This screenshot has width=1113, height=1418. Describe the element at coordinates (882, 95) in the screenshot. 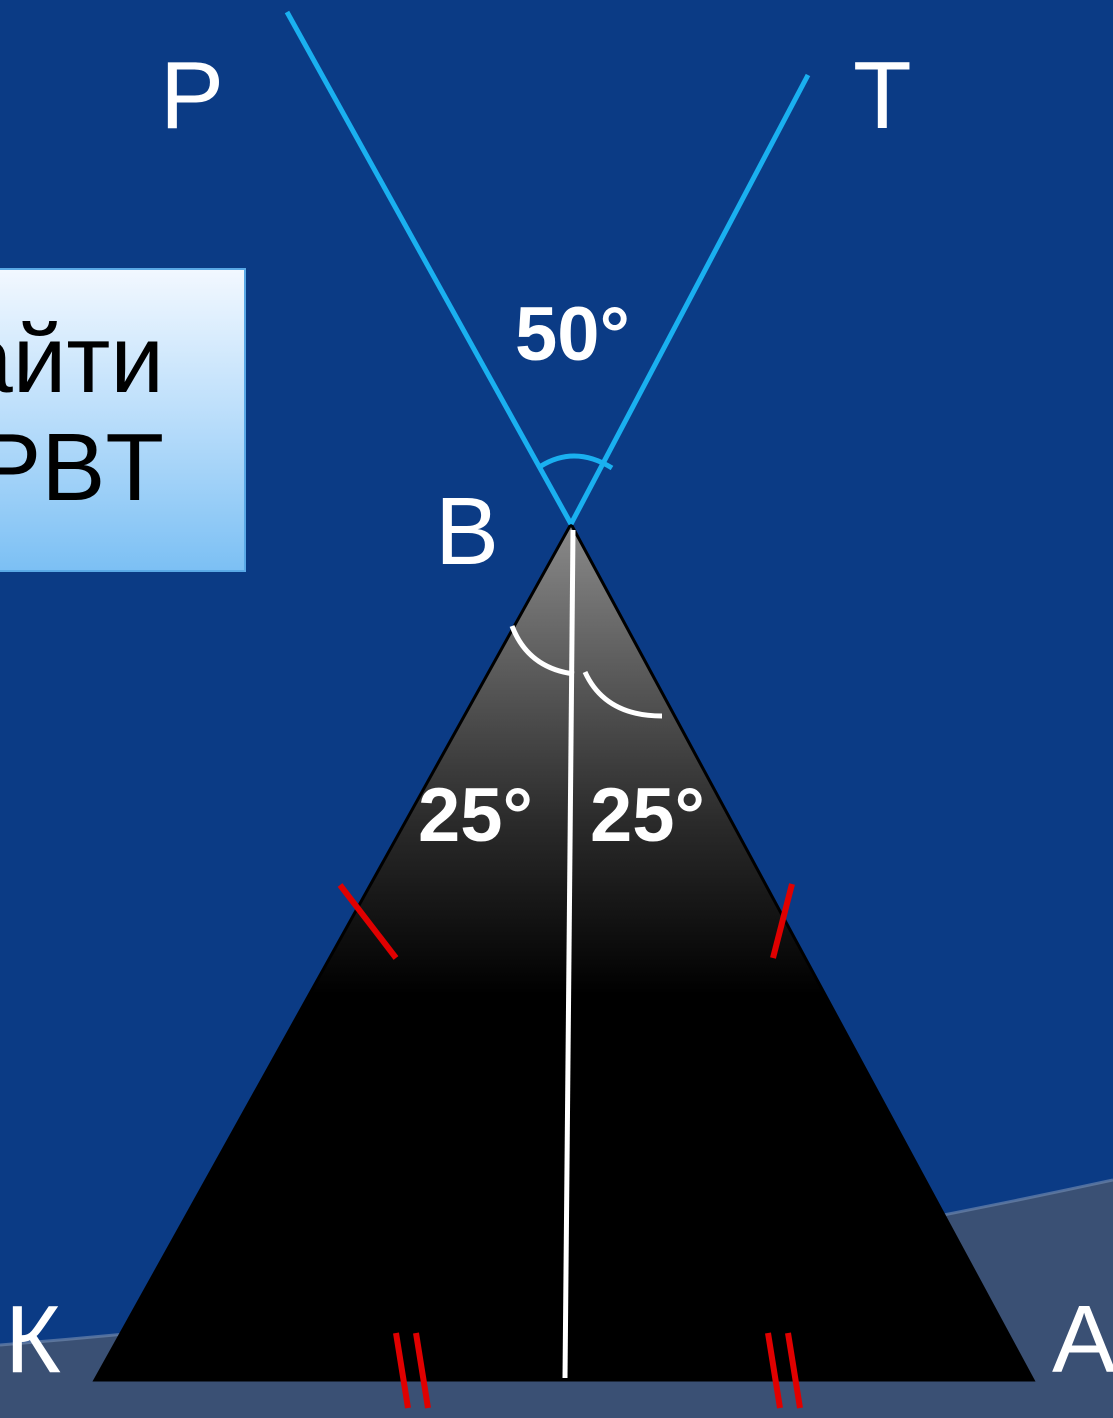

I see `vertex-label-t: T` at that location.